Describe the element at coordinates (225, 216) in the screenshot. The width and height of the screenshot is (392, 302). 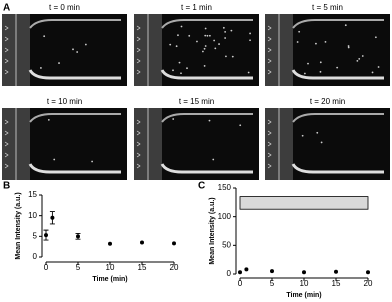
I see `y-tick-label: 100` at that location.